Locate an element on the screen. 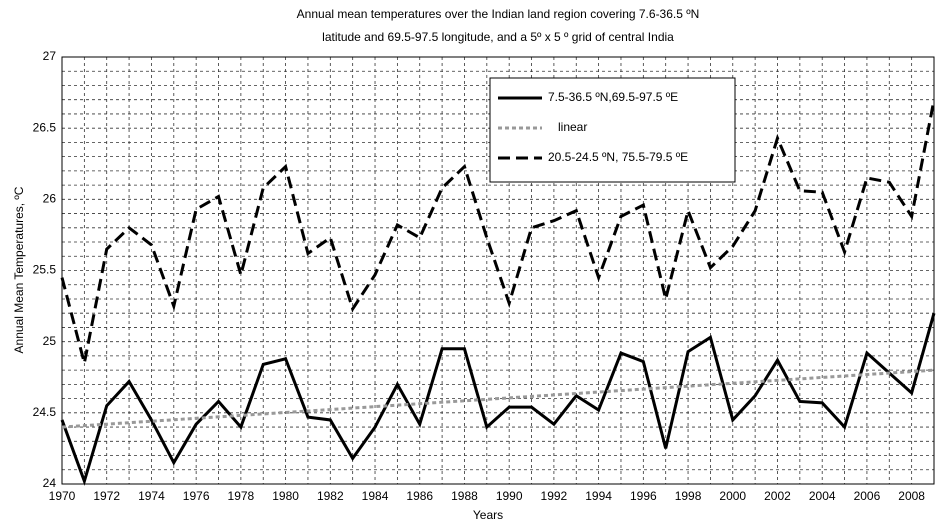  y-tick-label: 25 is located at coordinates (50, 341).